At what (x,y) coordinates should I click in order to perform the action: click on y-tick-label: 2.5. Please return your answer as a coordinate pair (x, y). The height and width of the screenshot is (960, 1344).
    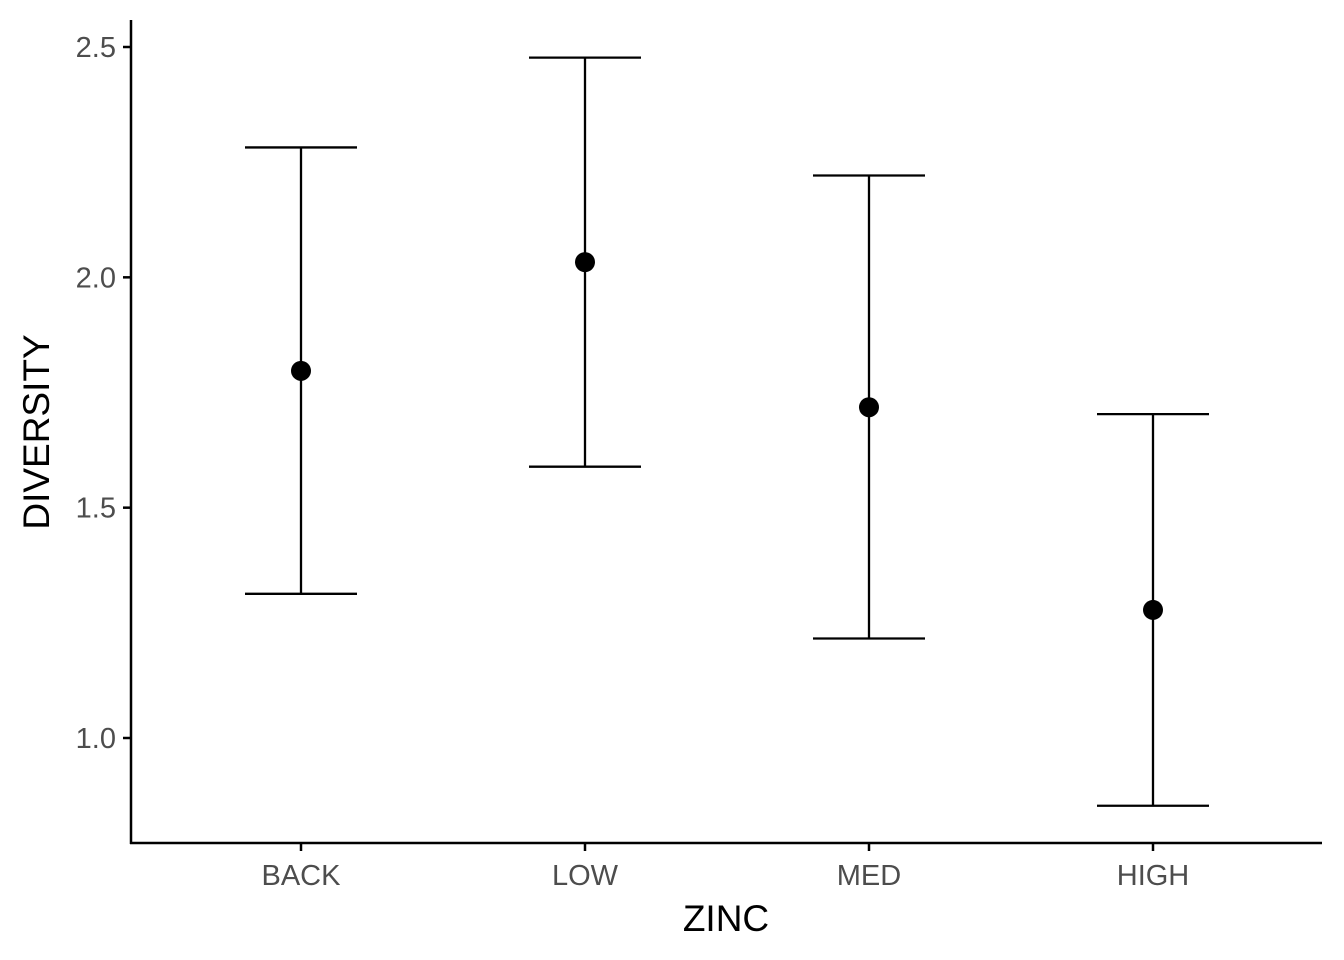
    Looking at the image, I should click on (96, 48).